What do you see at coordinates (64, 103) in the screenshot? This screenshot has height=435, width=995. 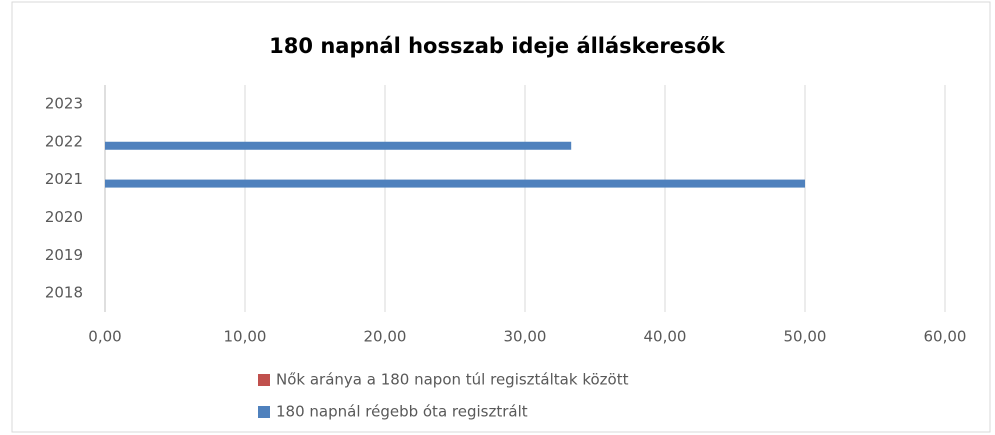 I see `y-tick-label: 2023` at bounding box center [64, 103].